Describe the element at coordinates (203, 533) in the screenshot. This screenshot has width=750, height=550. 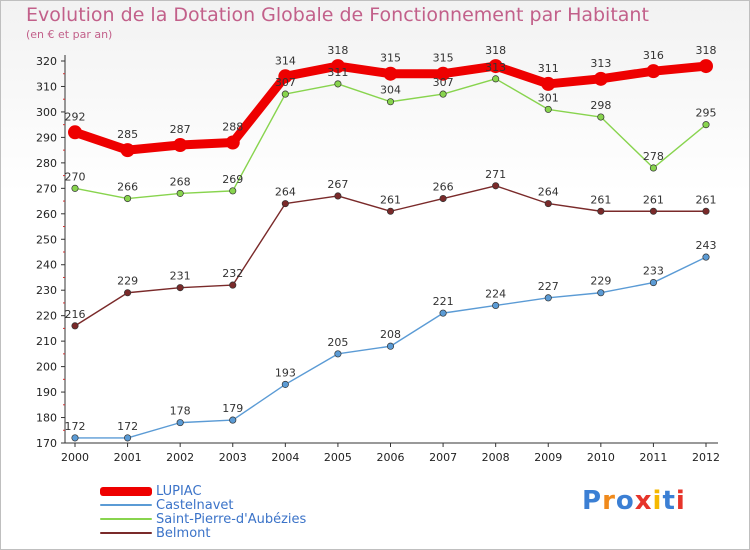
I see `legend-item: Belmont` at that location.